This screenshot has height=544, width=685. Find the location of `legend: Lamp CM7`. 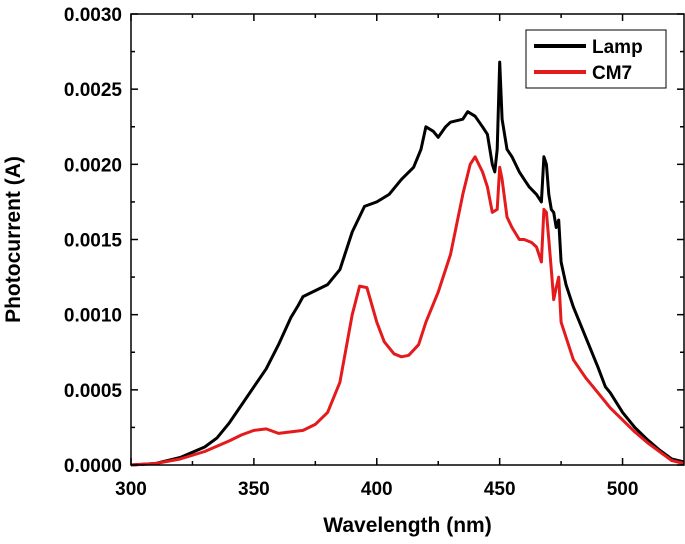

legend: Lamp CM7 is located at coordinates (596, 59).